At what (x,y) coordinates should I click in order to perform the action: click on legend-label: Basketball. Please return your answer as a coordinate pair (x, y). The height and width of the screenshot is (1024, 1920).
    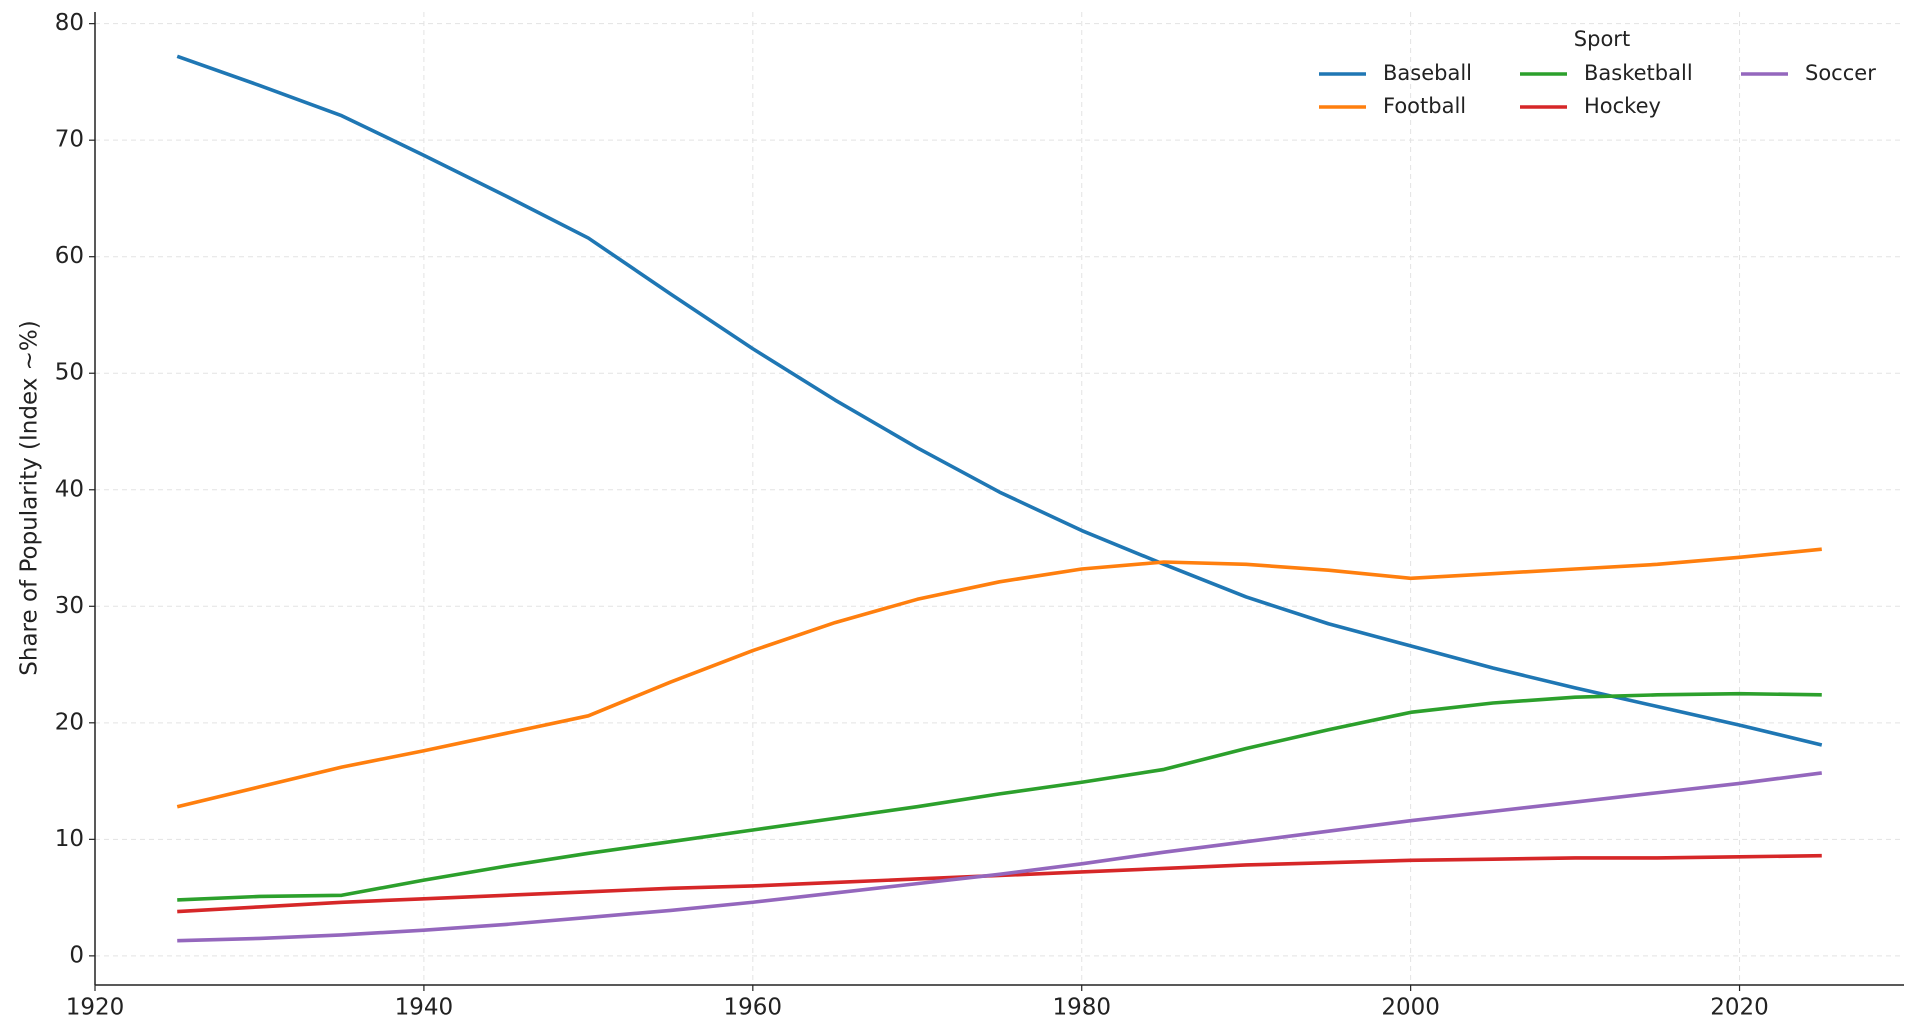
    Looking at the image, I should click on (1638, 73).